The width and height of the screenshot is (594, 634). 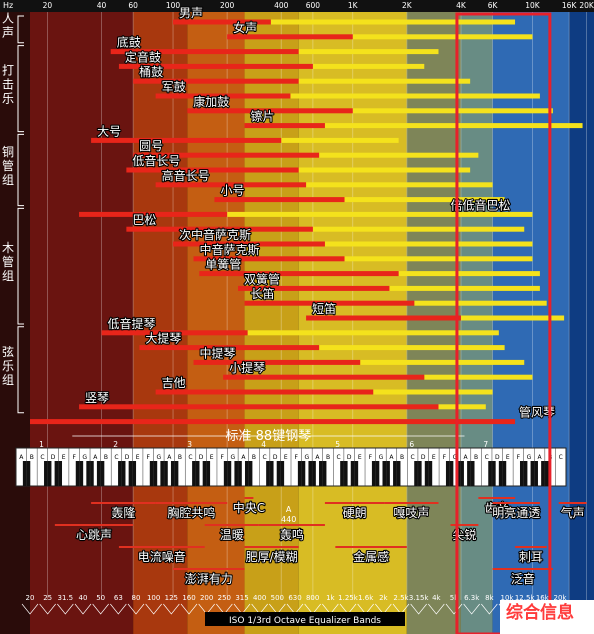 I want to click on iso-band-label: 50, so click(x=100, y=598).